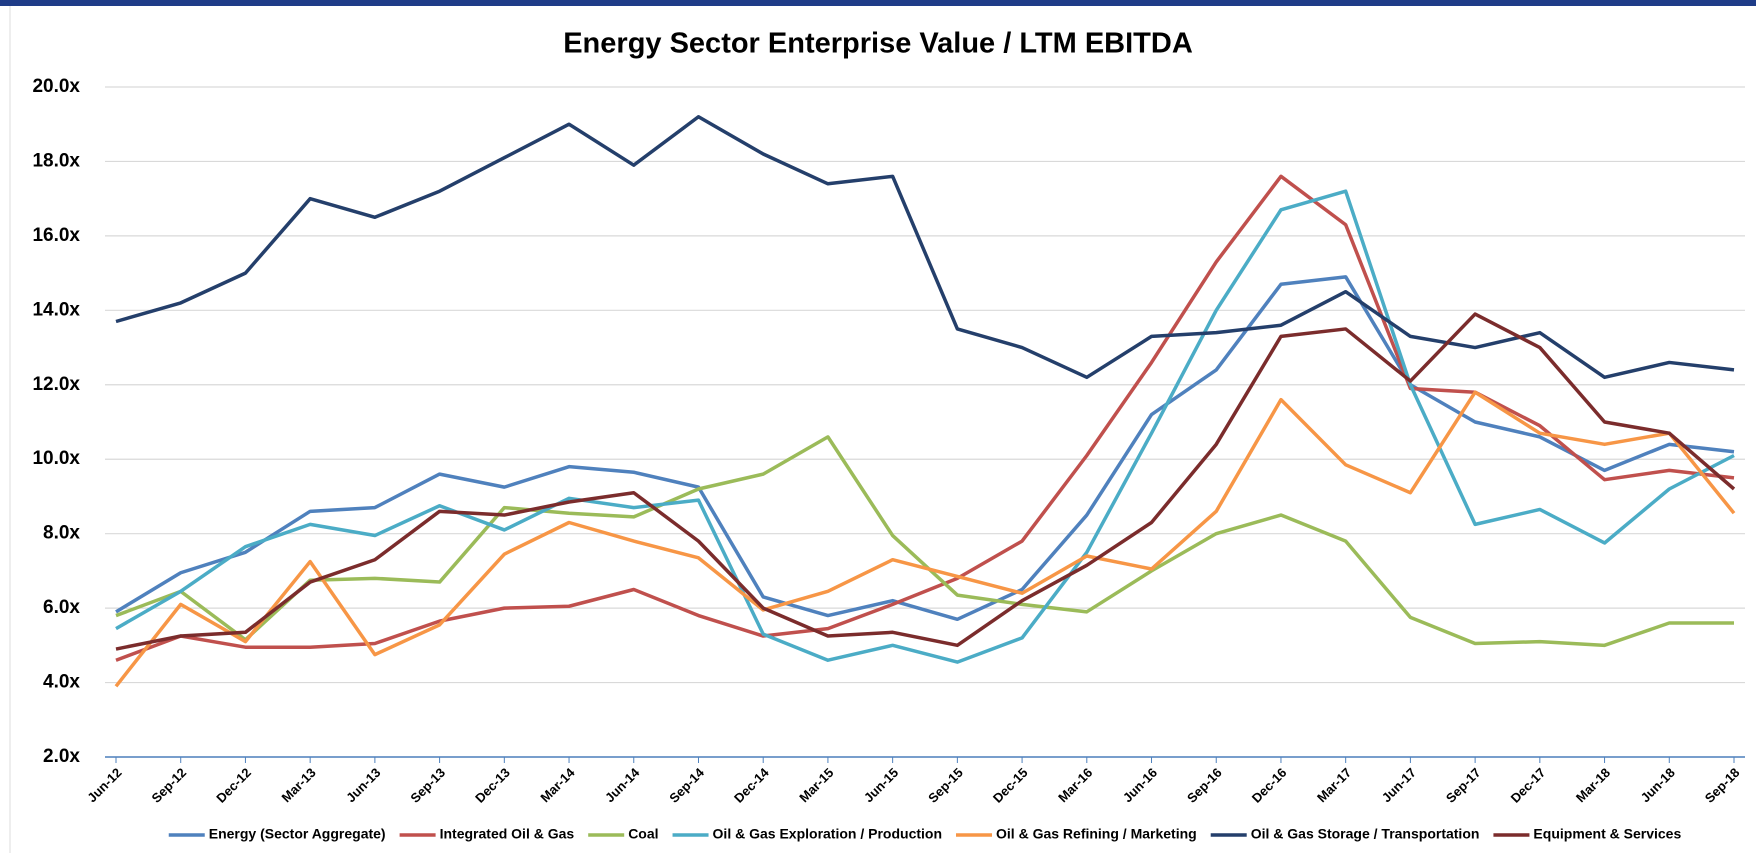 Image resolution: width=1756 pixels, height=853 pixels. What do you see at coordinates (1722, 785) in the screenshot?
I see `x-tick-label: Sep-18` at bounding box center [1722, 785].